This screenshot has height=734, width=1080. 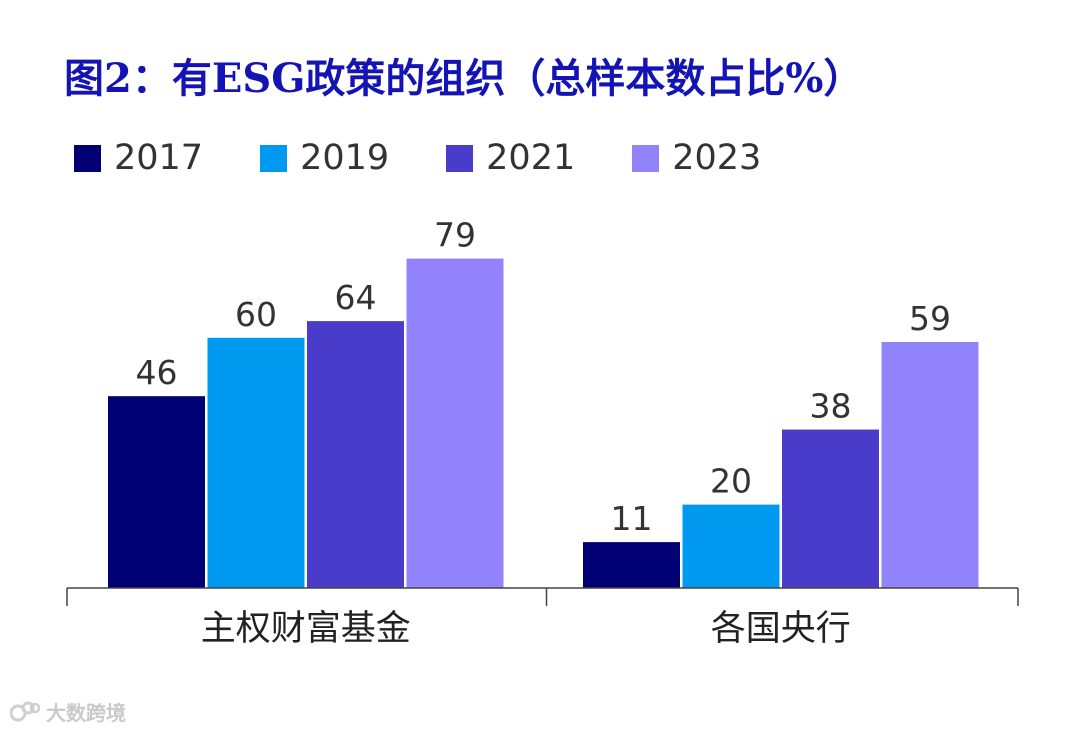 I want to click on category-label: 各国央行, so click(x=781, y=629).